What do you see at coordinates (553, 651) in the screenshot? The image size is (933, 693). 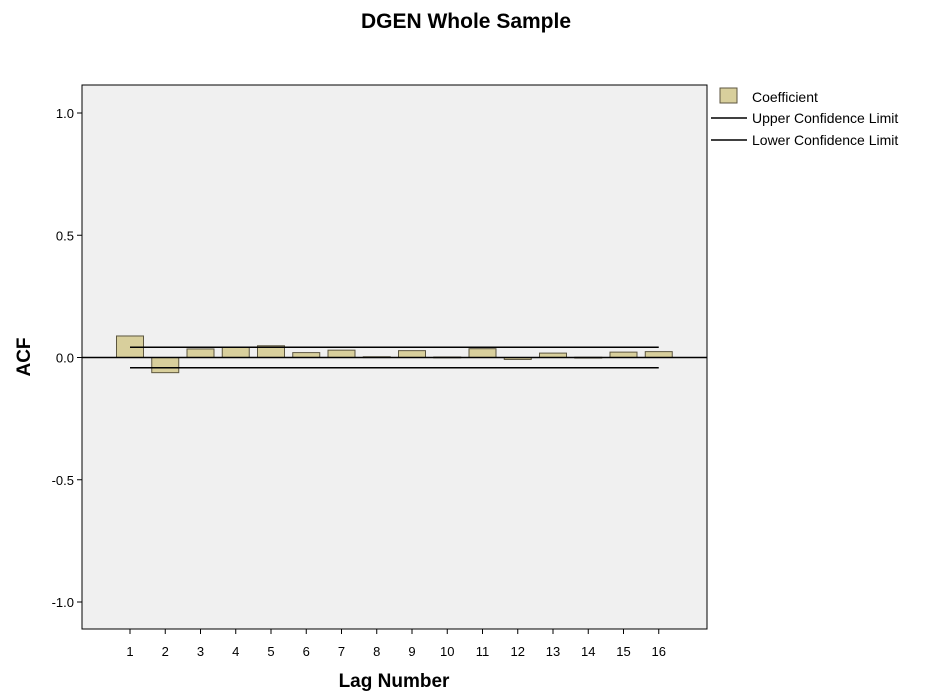 I see `x-tick-label: 13` at bounding box center [553, 651].